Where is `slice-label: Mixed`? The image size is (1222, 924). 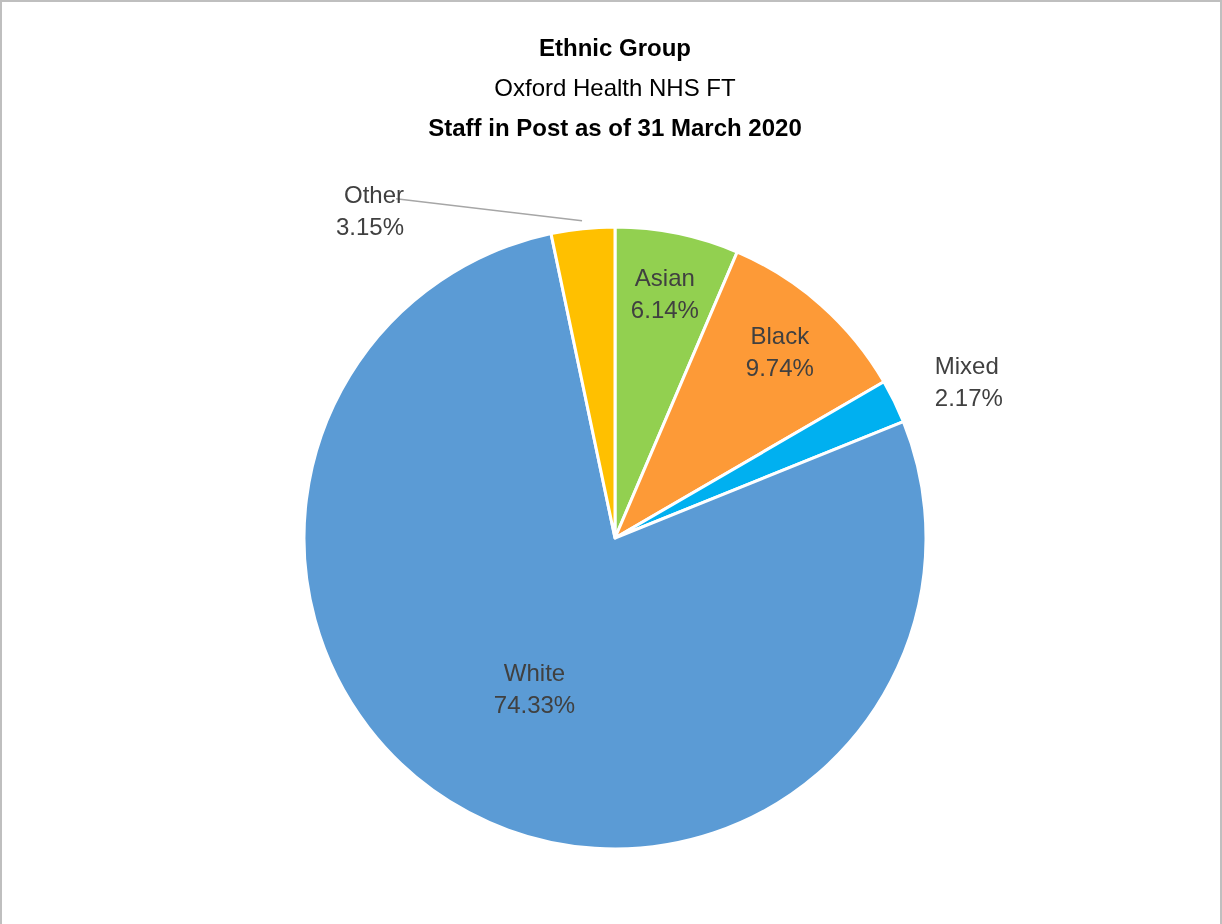
slice-label: Mixed is located at coordinates (966, 365).